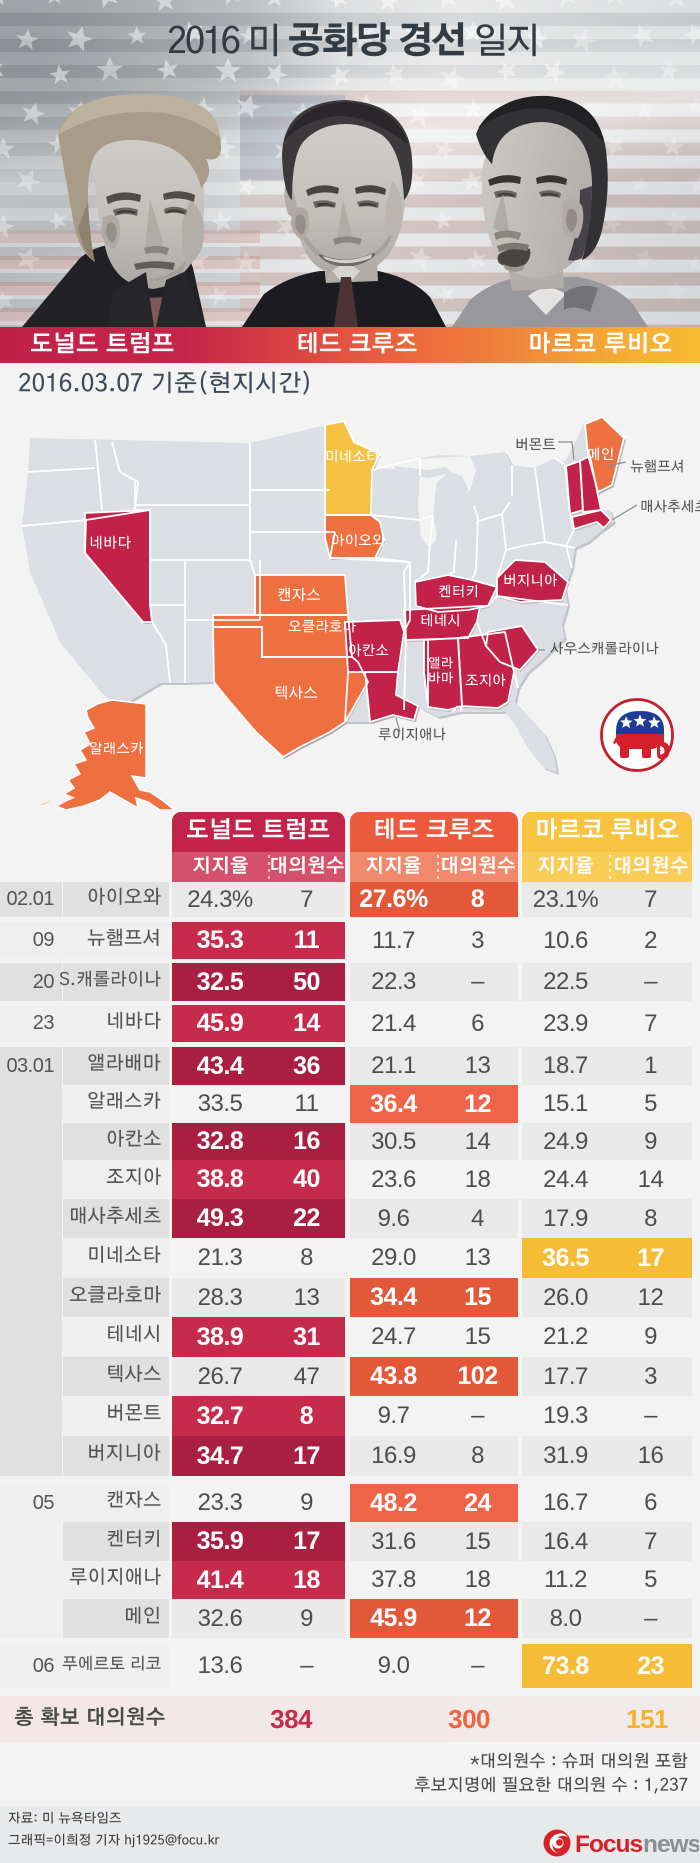 The width and height of the screenshot is (700, 1863). I want to click on svg-text: news, so click(671, 1844).